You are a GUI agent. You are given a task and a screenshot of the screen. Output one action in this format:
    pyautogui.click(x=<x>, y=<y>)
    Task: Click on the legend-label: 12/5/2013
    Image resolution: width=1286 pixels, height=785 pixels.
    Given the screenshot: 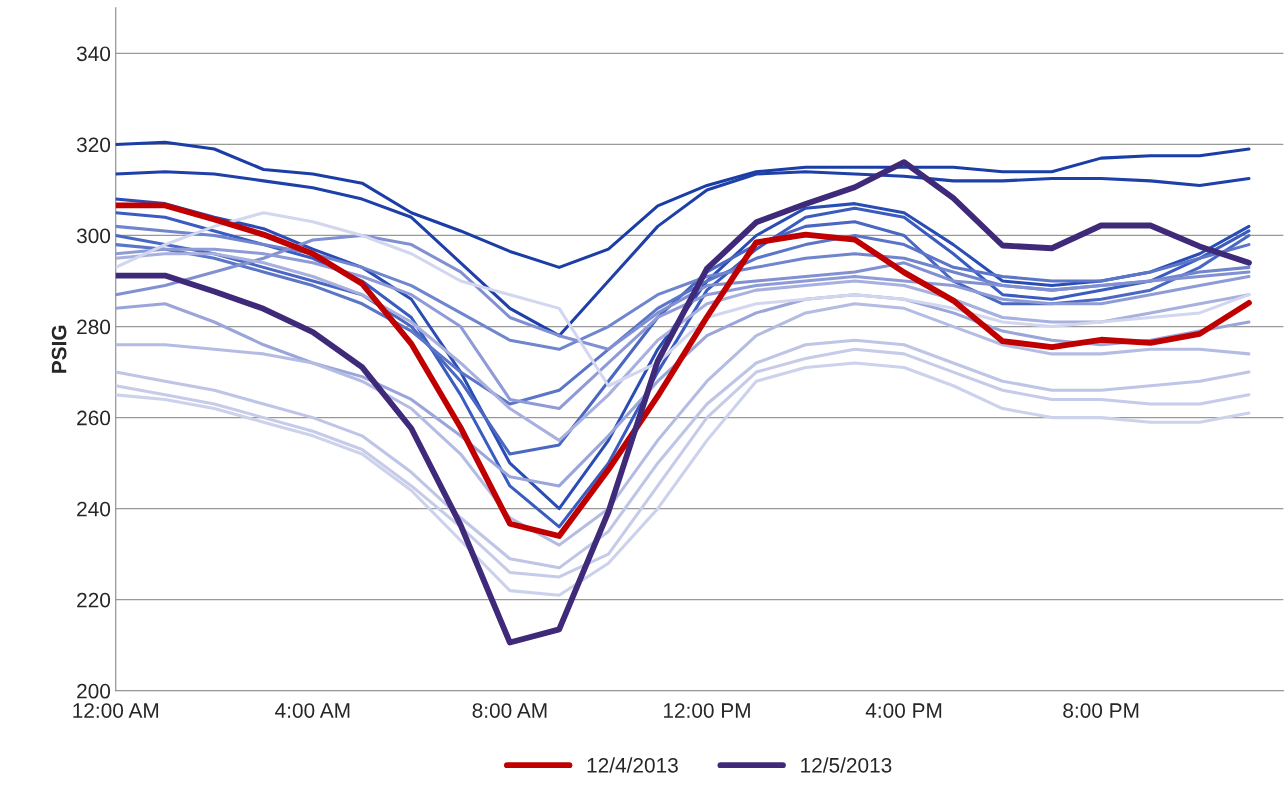 What is the action you would take?
    pyautogui.click(x=846, y=765)
    